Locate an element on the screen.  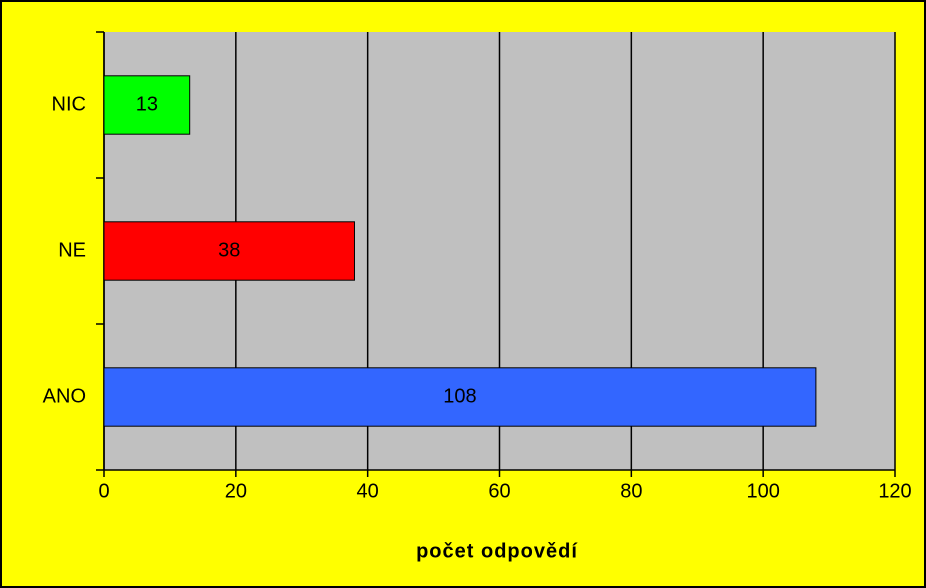
data-label: 38 is located at coordinates (229, 250).